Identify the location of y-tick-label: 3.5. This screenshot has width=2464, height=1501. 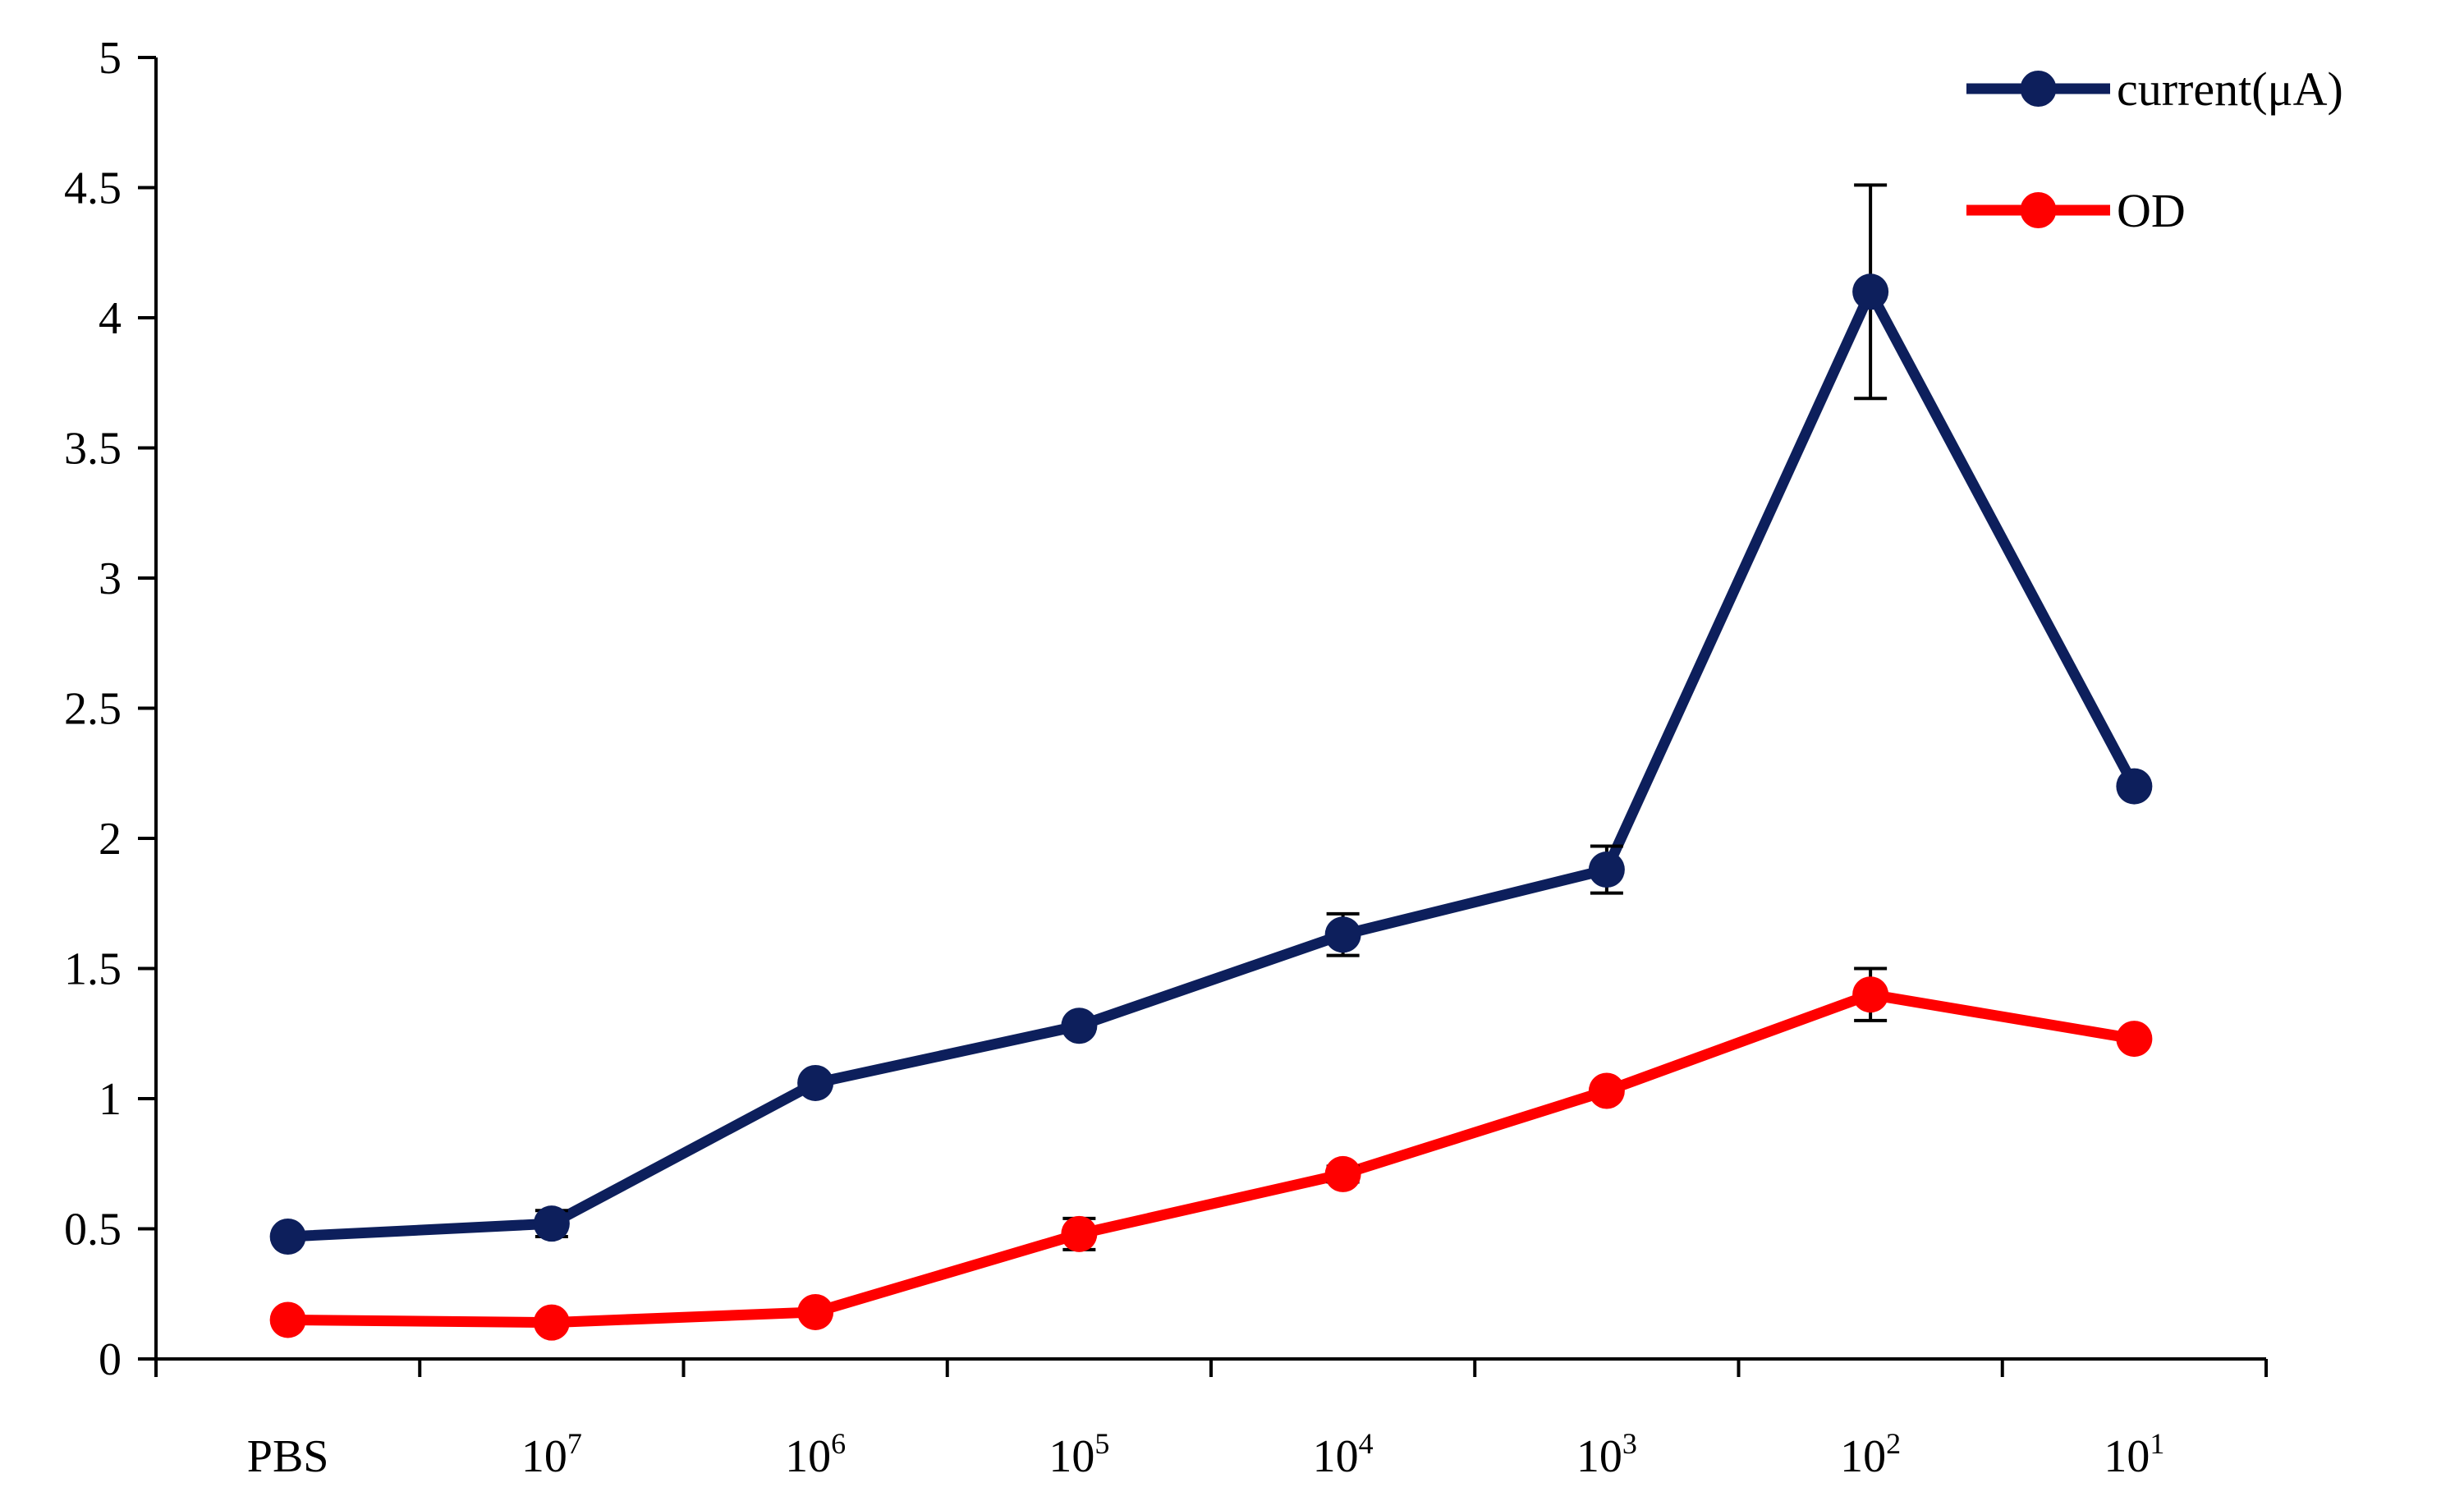
(93, 449).